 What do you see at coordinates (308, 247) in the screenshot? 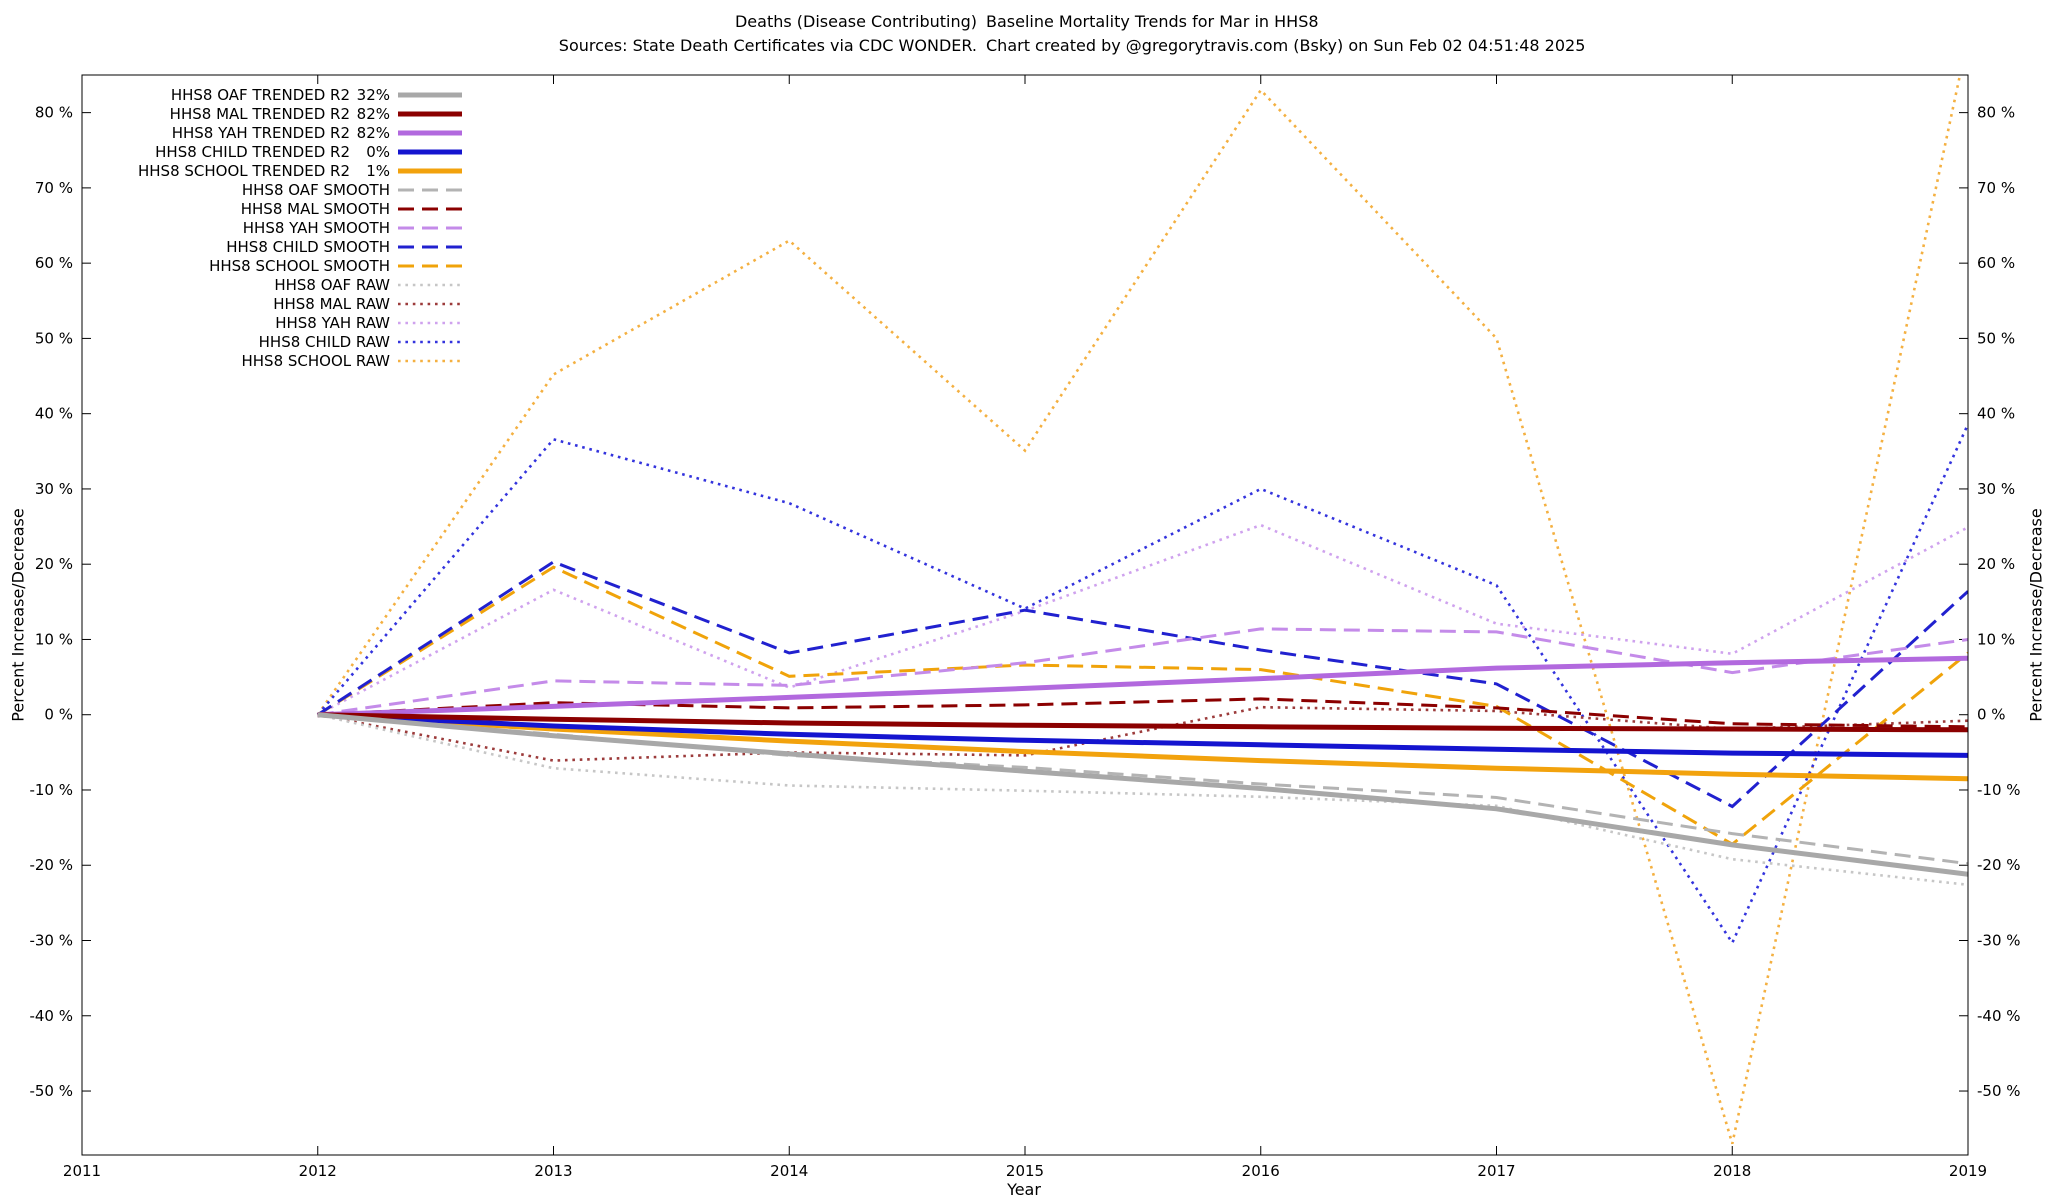
I see `legend-label: HHS8 CHILD SMOOTH` at bounding box center [308, 247].